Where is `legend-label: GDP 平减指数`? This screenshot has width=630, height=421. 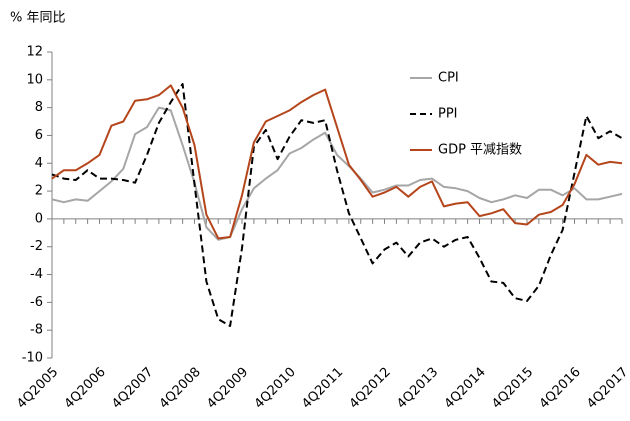 legend-label: GDP 平减指数 is located at coordinates (480, 150).